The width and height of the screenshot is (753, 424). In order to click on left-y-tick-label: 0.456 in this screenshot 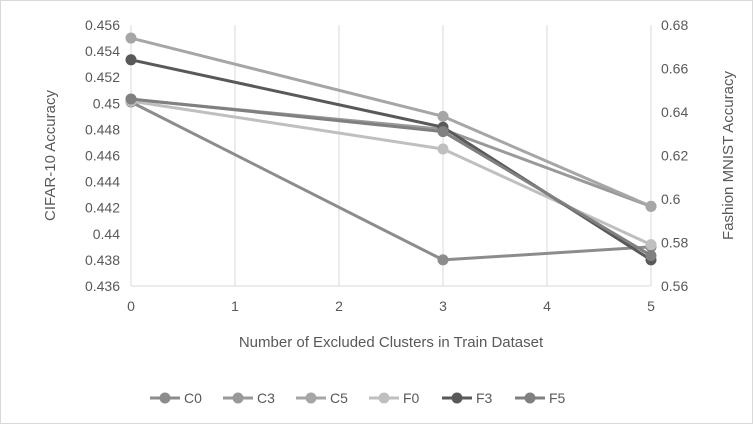, I will do `click(102, 25)`.